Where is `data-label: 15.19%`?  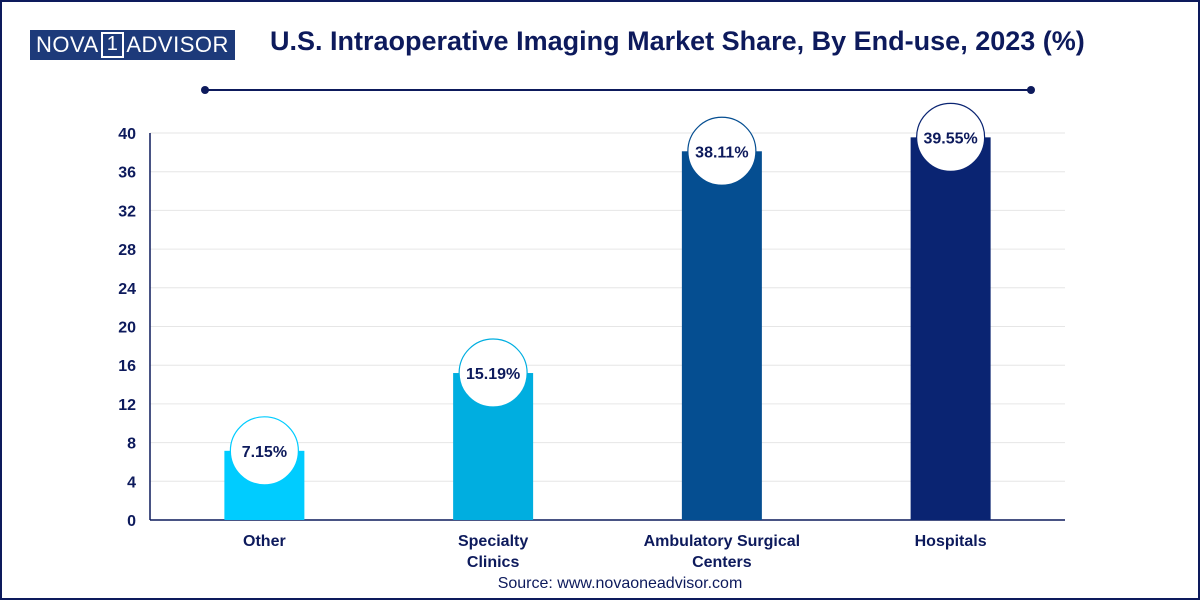 data-label: 15.19% is located at coordinates (493, 374).